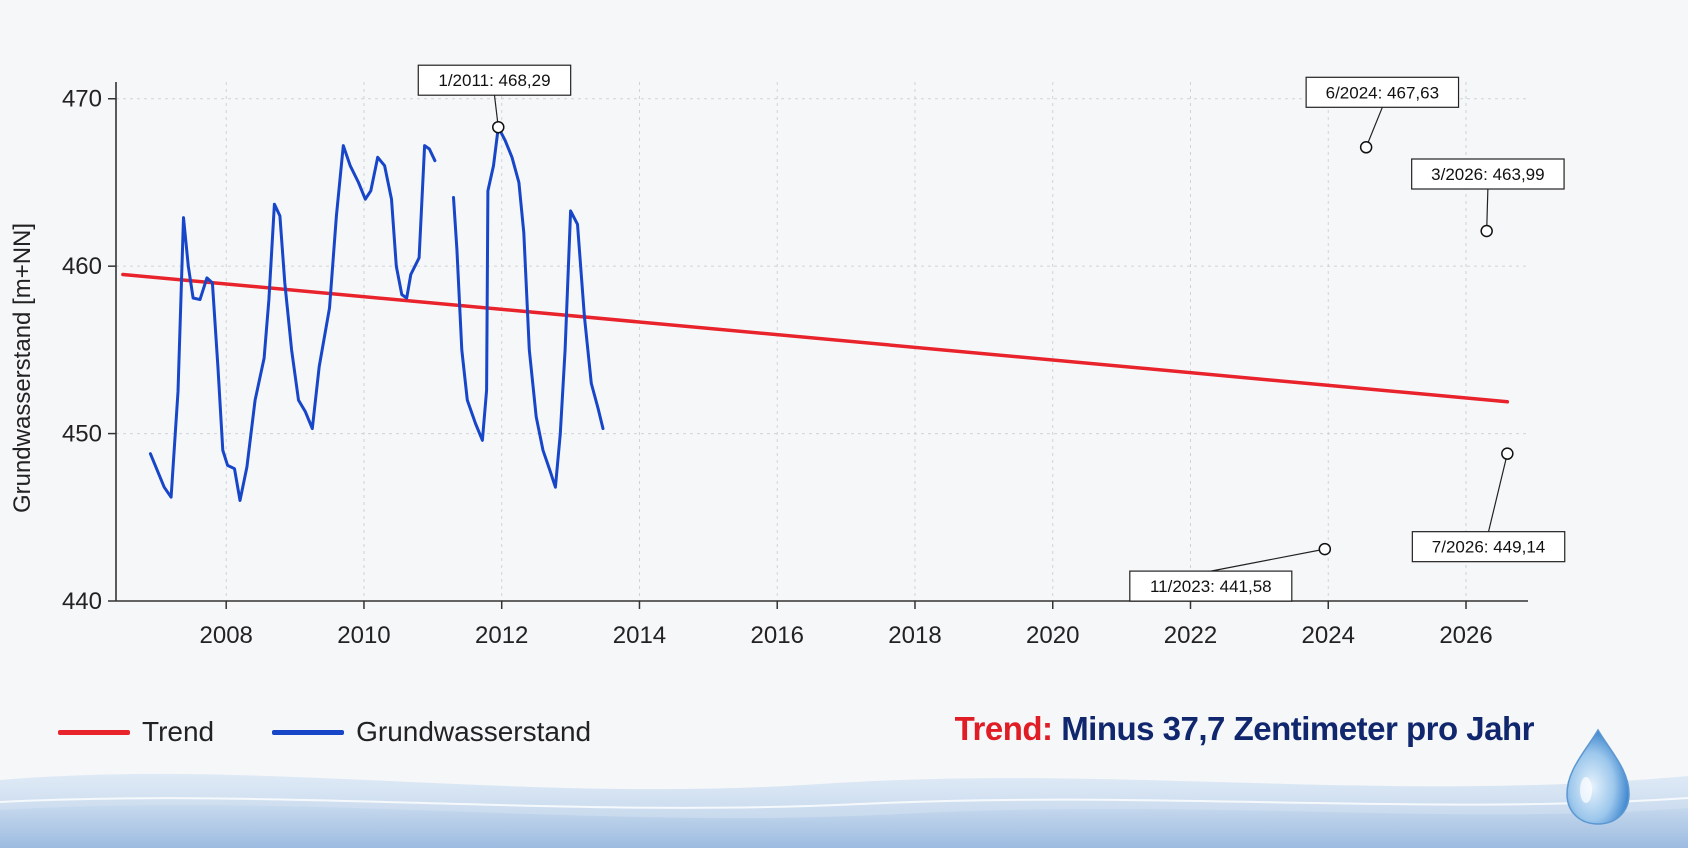 This screenshot has width=1688, height=848. I want to click on x-tick-label: 2016, so click(777, 635).